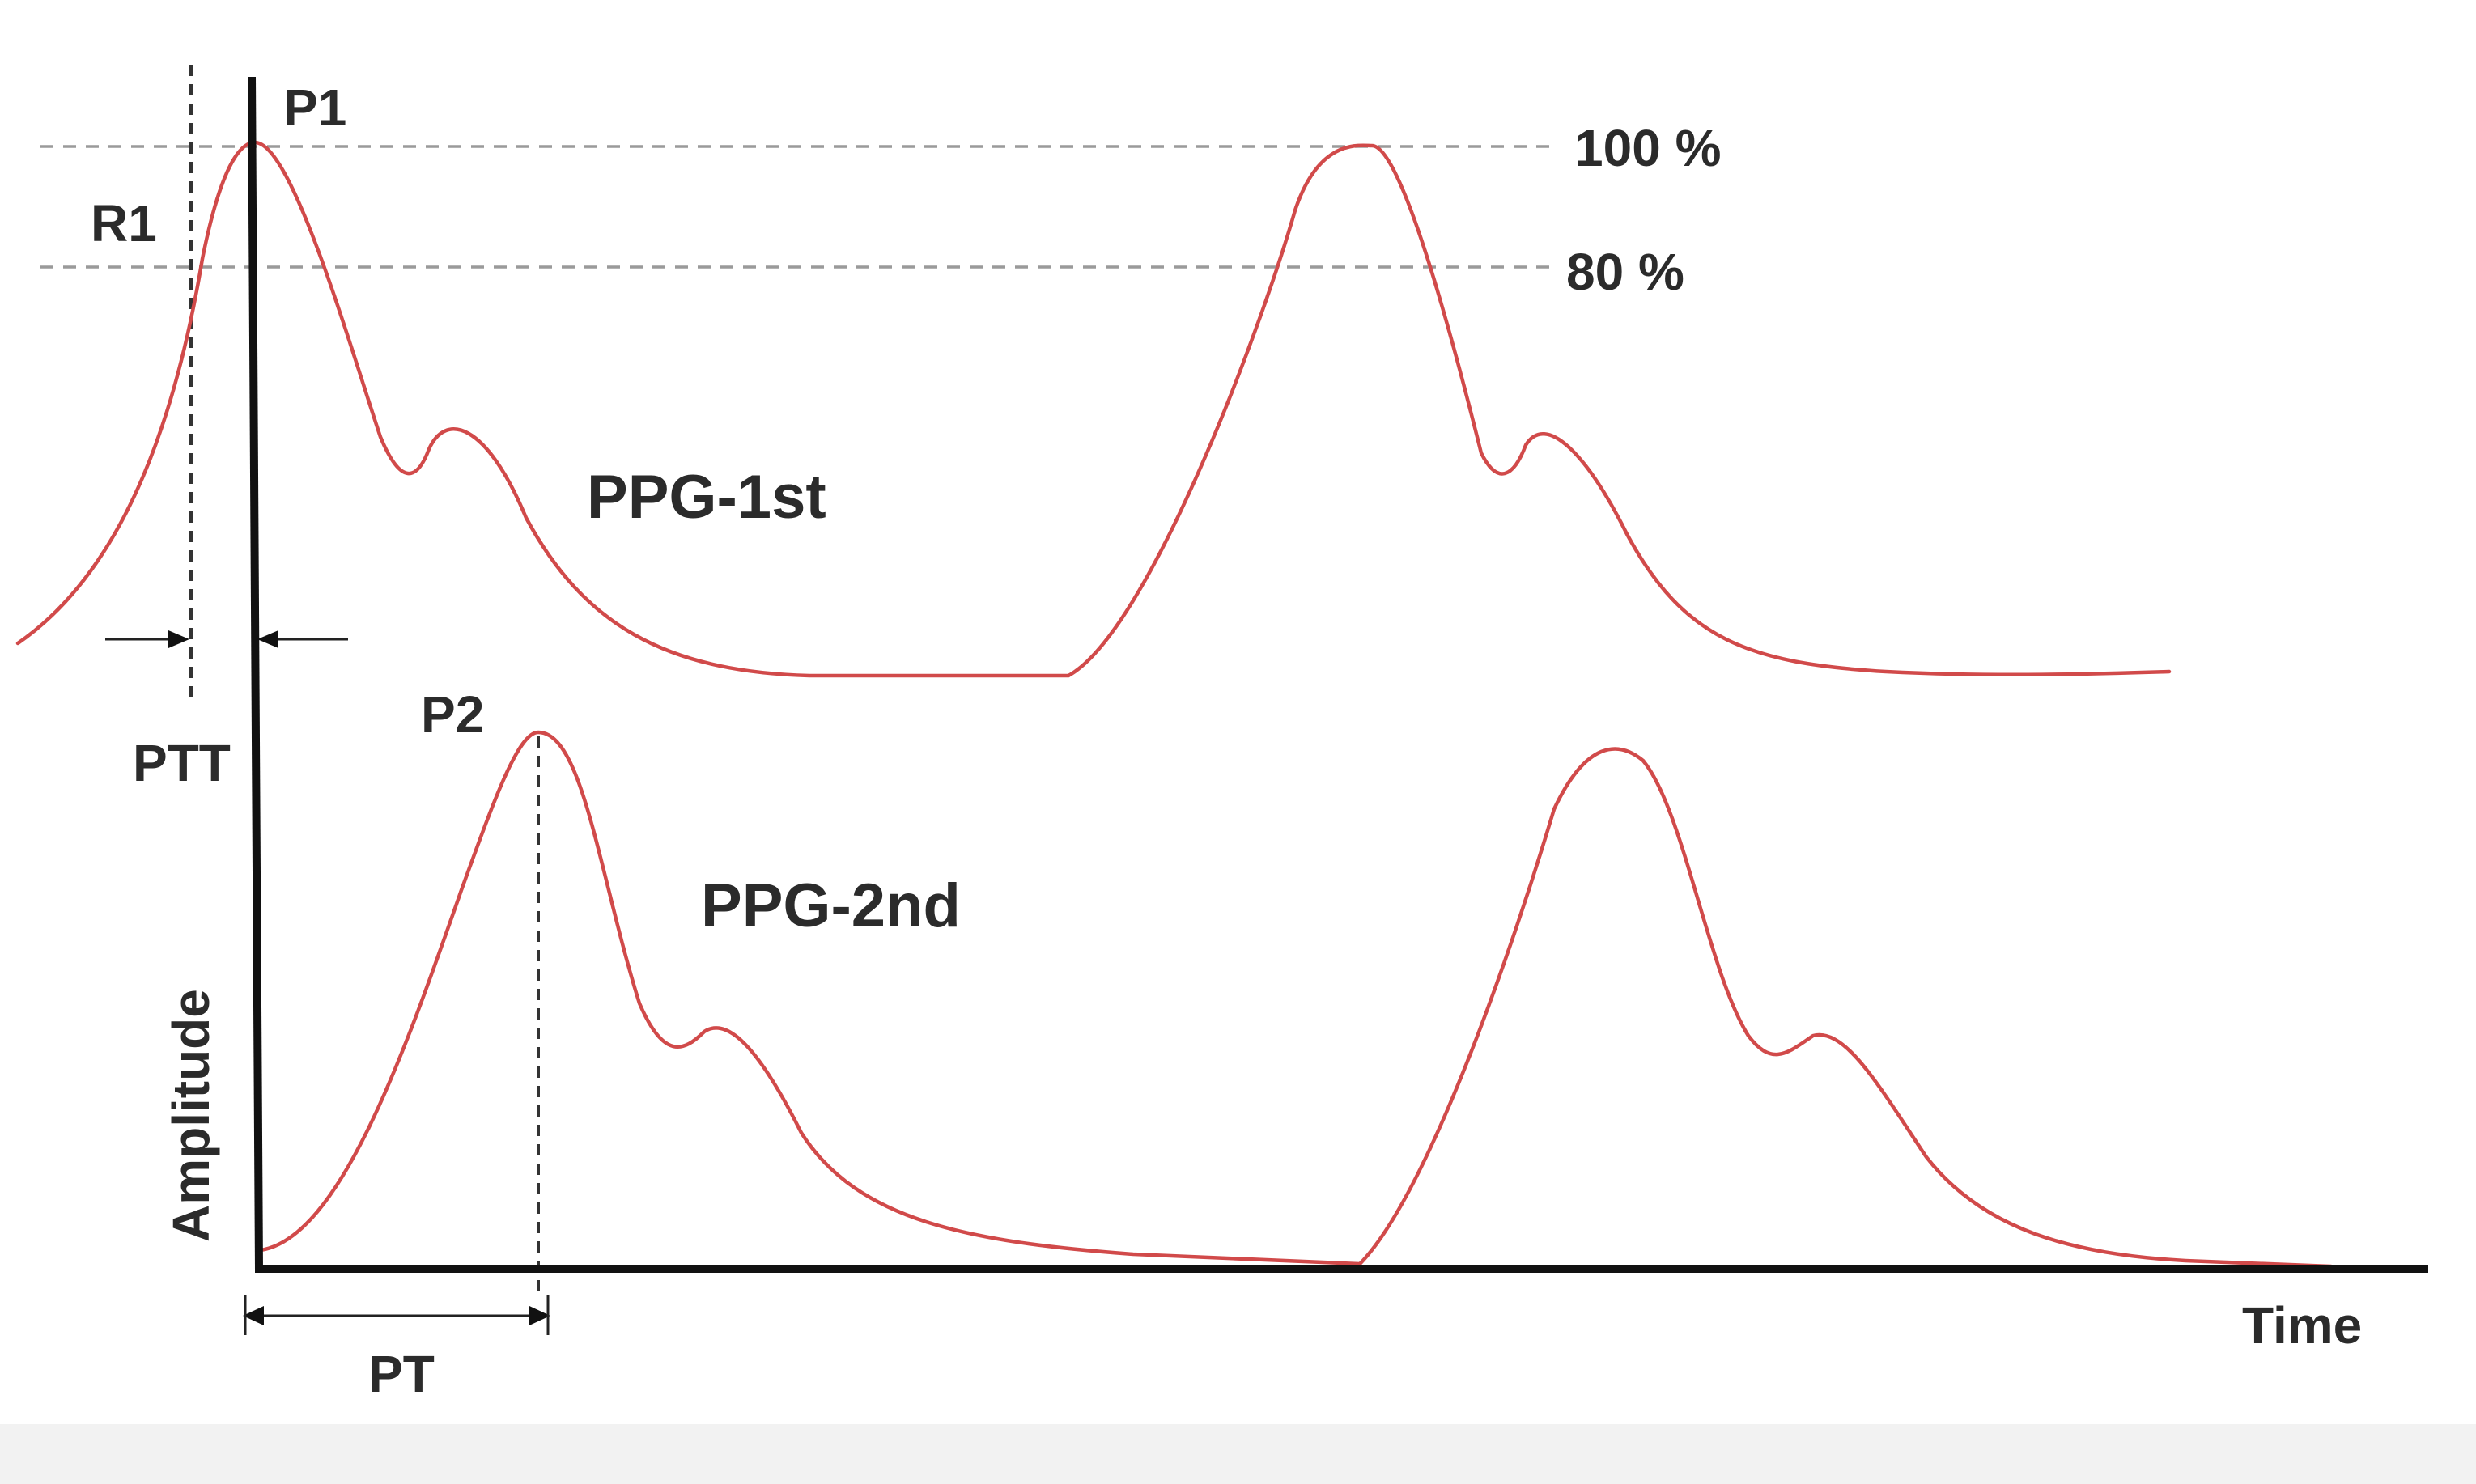 The height and width of the screenshot is (1484, 2476). Describe the element at coordinates (267, 639) in the screenshot. I see `ptt-right-arrowhead` at that location.